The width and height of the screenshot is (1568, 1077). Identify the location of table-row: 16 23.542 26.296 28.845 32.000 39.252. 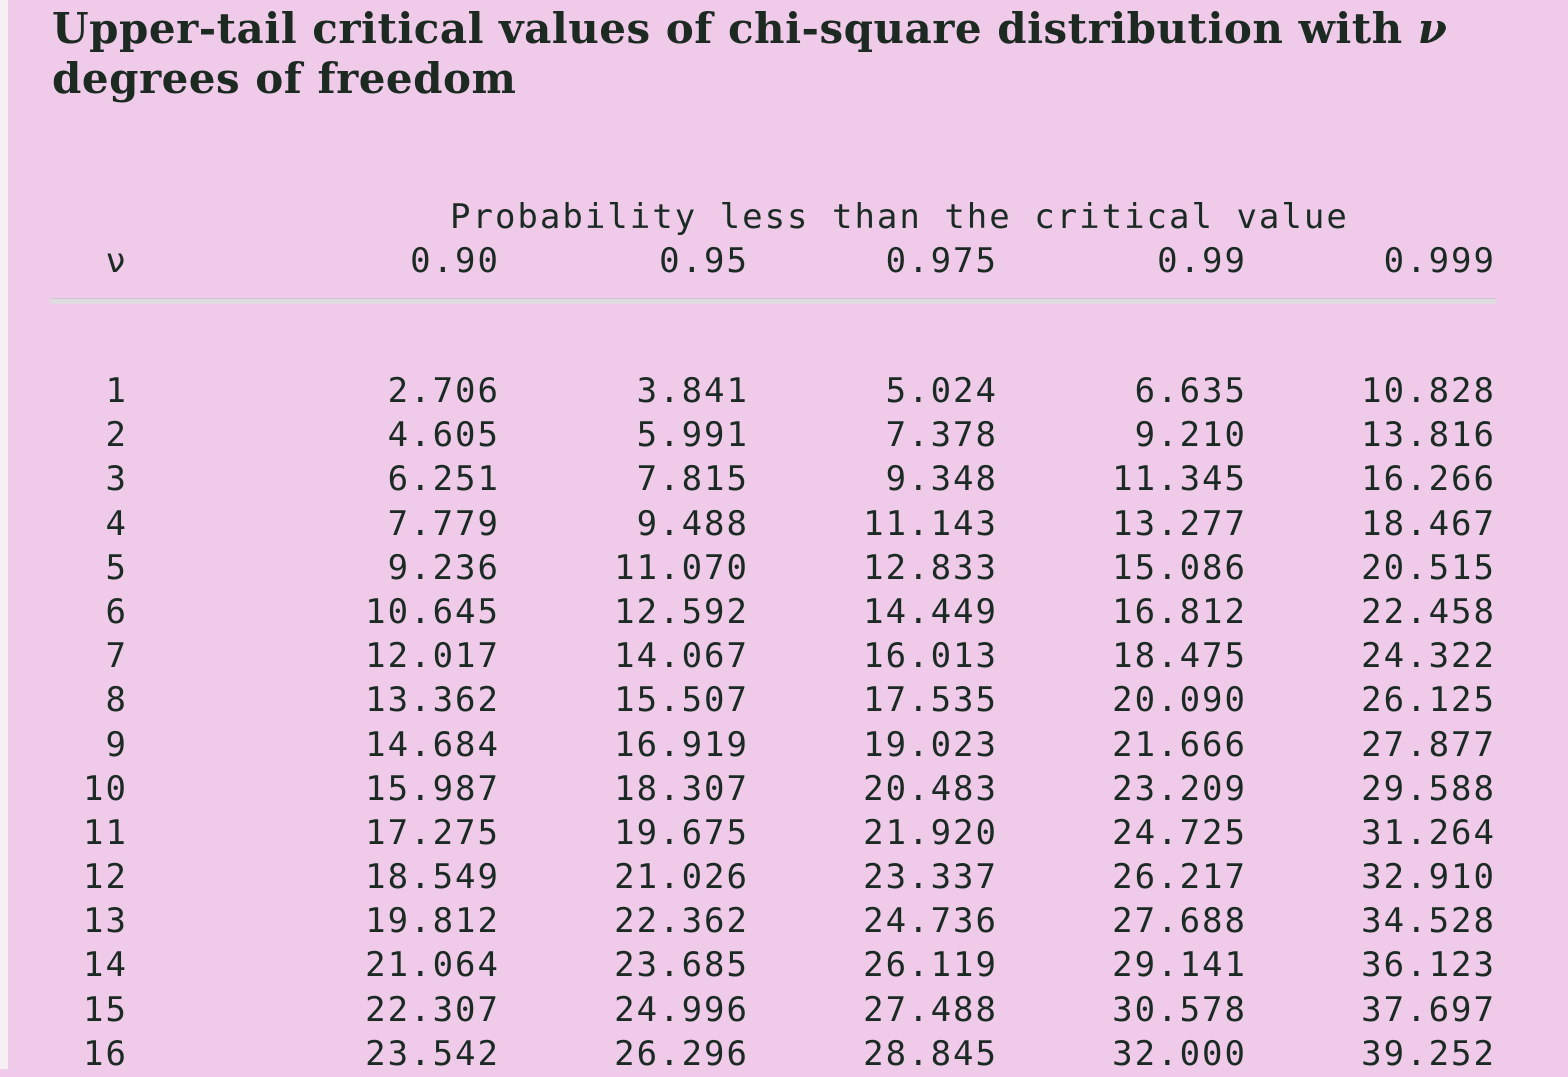
(773, 1053).